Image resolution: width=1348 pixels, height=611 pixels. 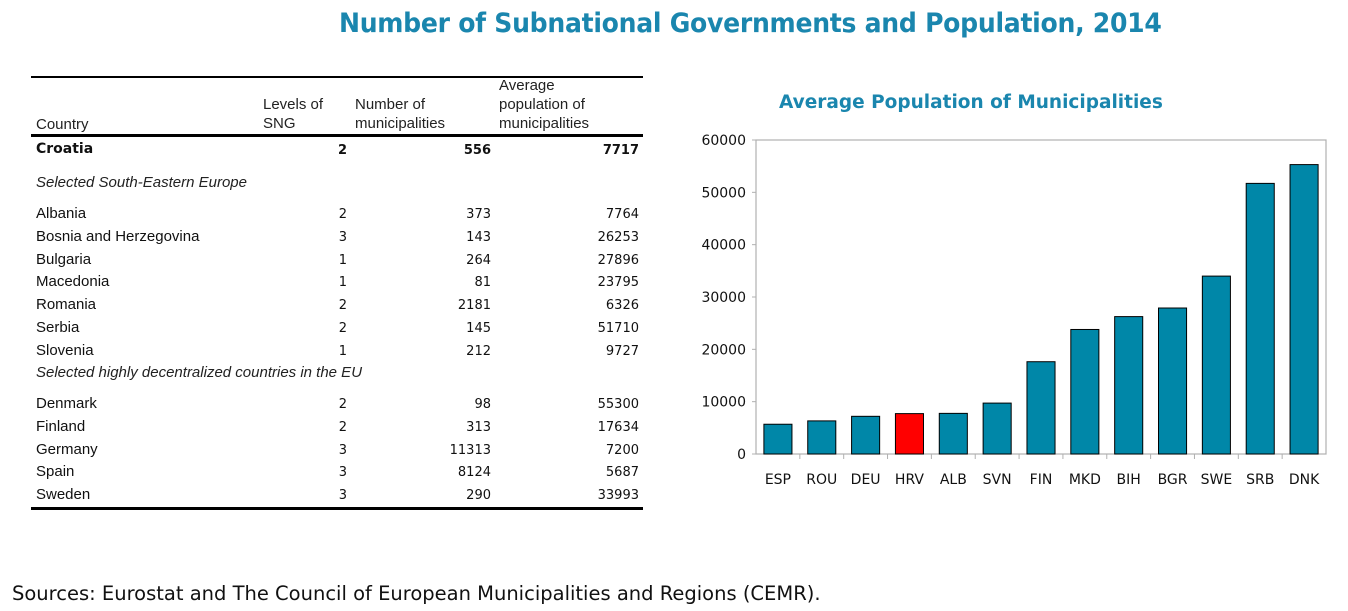 I want to click on table-row: Macedonia 1 81 23795, so click(x=337, y=284).